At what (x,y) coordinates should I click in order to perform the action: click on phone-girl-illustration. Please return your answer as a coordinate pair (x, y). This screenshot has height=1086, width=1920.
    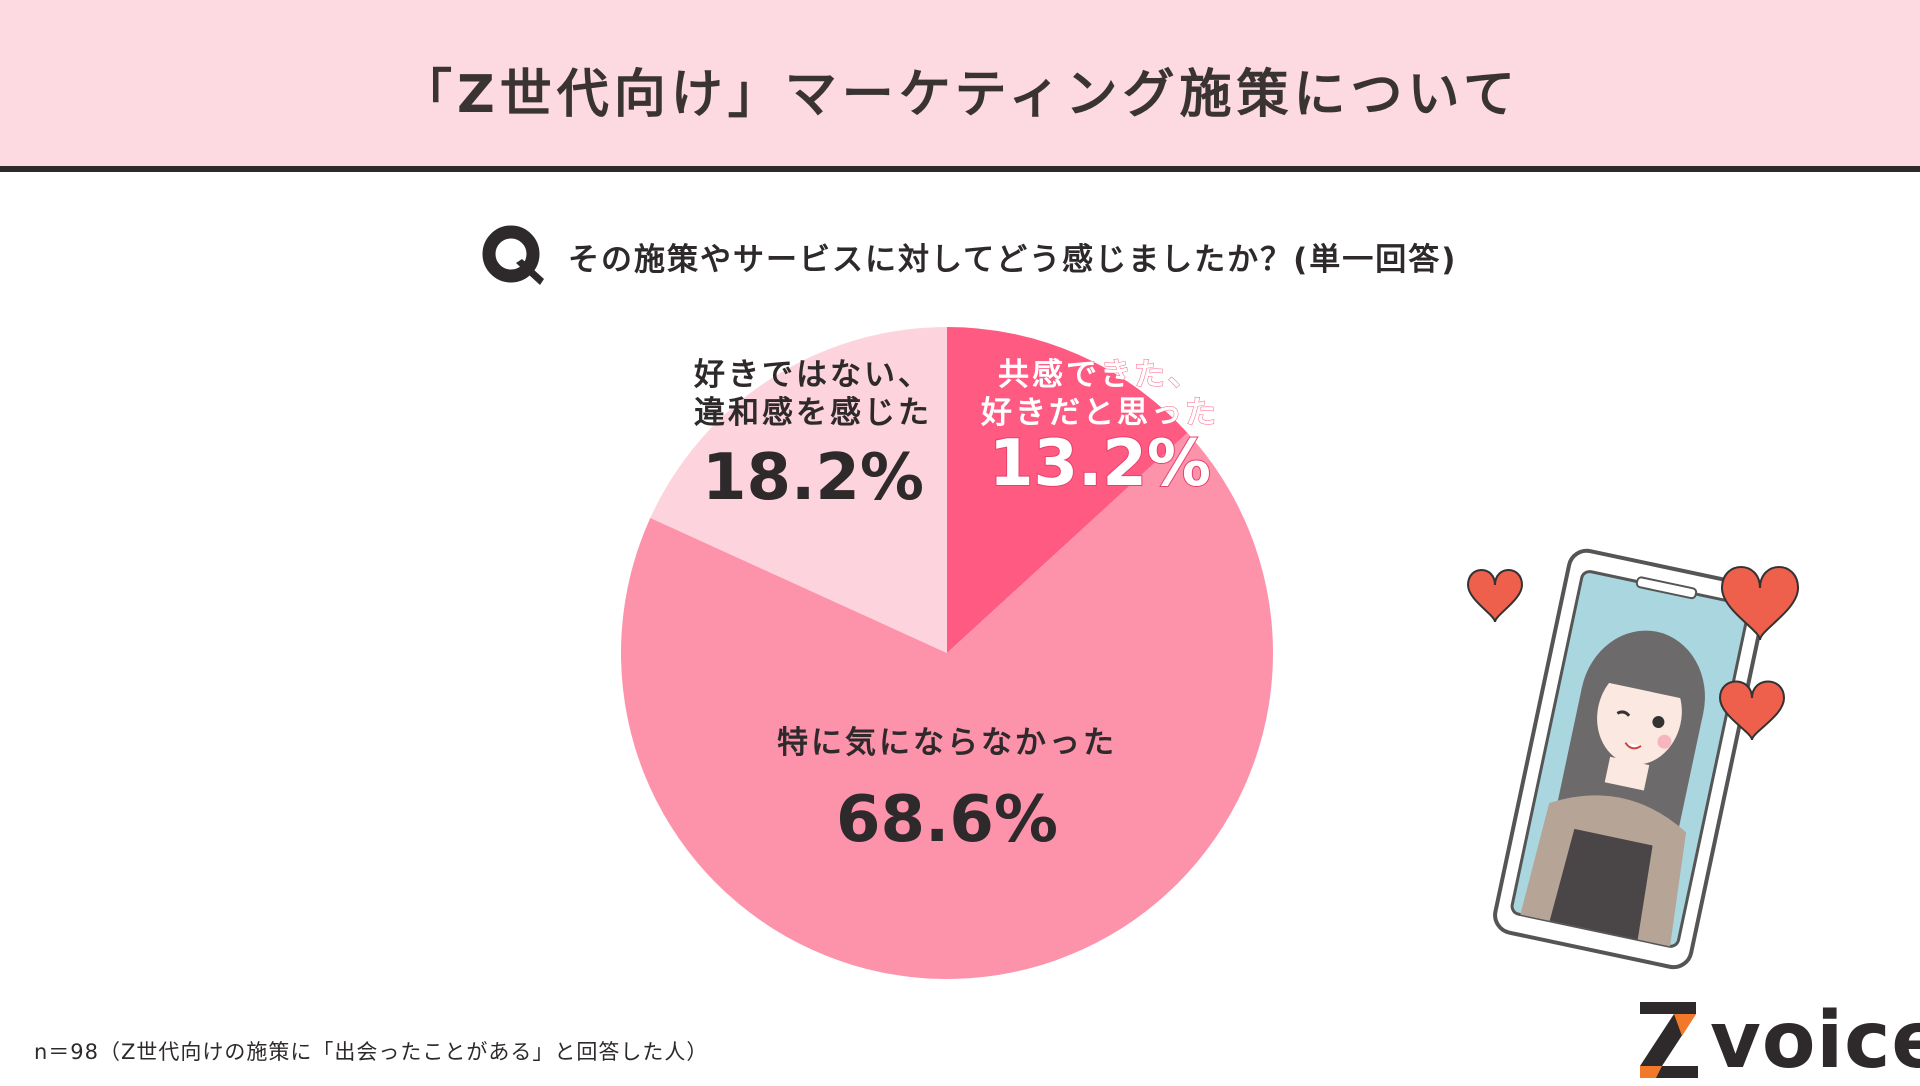
    Looking at the image, I should click on (1633, 759).